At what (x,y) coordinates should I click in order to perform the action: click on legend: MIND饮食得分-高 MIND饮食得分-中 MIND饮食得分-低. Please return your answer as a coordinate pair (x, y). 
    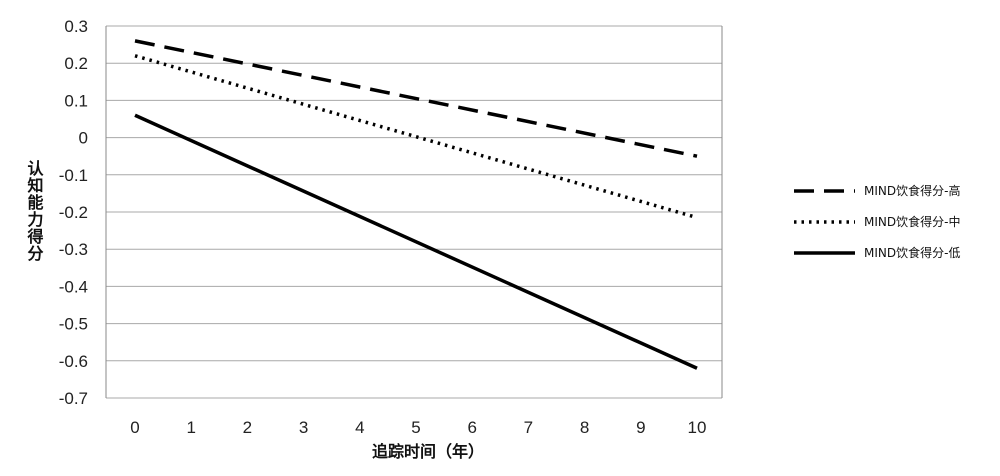
    Looking at the image, I should click on (877, 221).